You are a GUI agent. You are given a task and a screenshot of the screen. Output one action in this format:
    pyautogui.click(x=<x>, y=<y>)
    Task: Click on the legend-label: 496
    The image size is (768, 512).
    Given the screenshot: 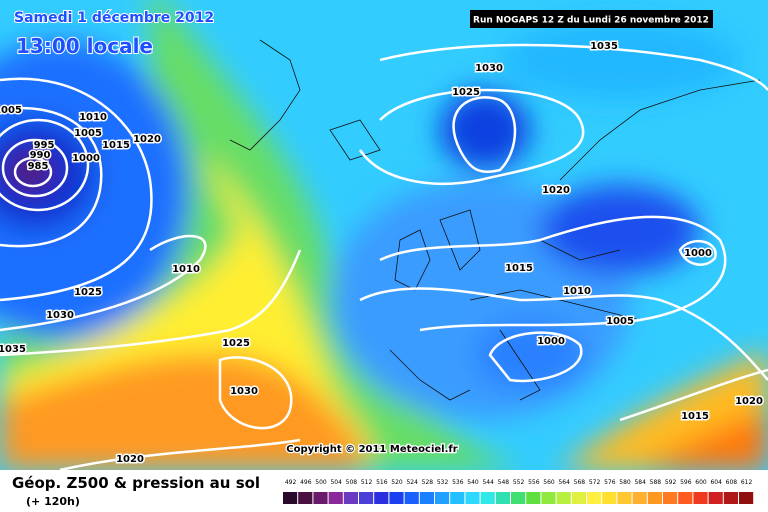 What is the action you would take?
    pyautogui.click(x=306, y=482)
    